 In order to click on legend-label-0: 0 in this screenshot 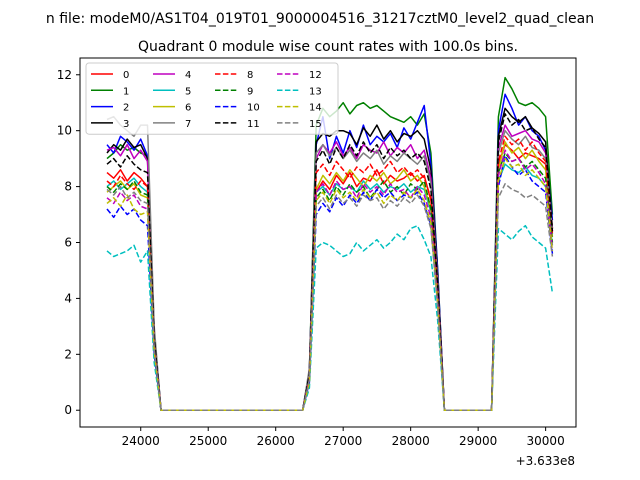, I will do `click(126, 75)`.